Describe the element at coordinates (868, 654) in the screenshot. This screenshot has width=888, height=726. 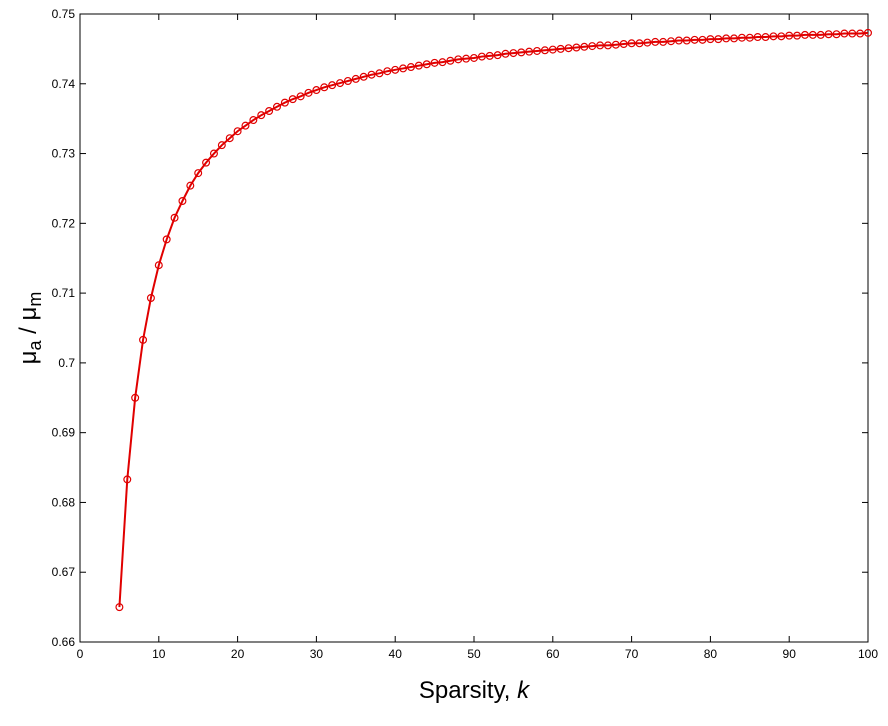
I see `x-tick-label: 100` at that location.